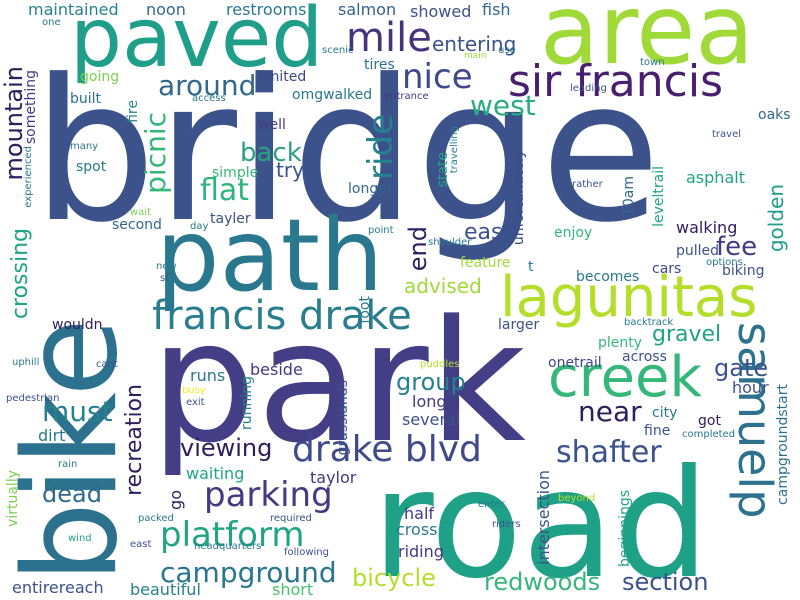  What do you see at coordinates (91, 167) in the screenshot?
I see `word-spot: spot` at bounding box center [91, 167].